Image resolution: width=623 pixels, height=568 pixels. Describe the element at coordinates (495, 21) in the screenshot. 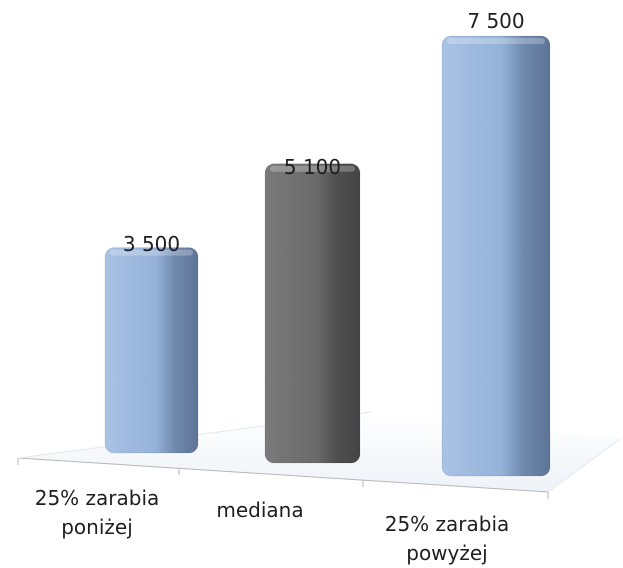

I see `value-label: 7 500` at that location.